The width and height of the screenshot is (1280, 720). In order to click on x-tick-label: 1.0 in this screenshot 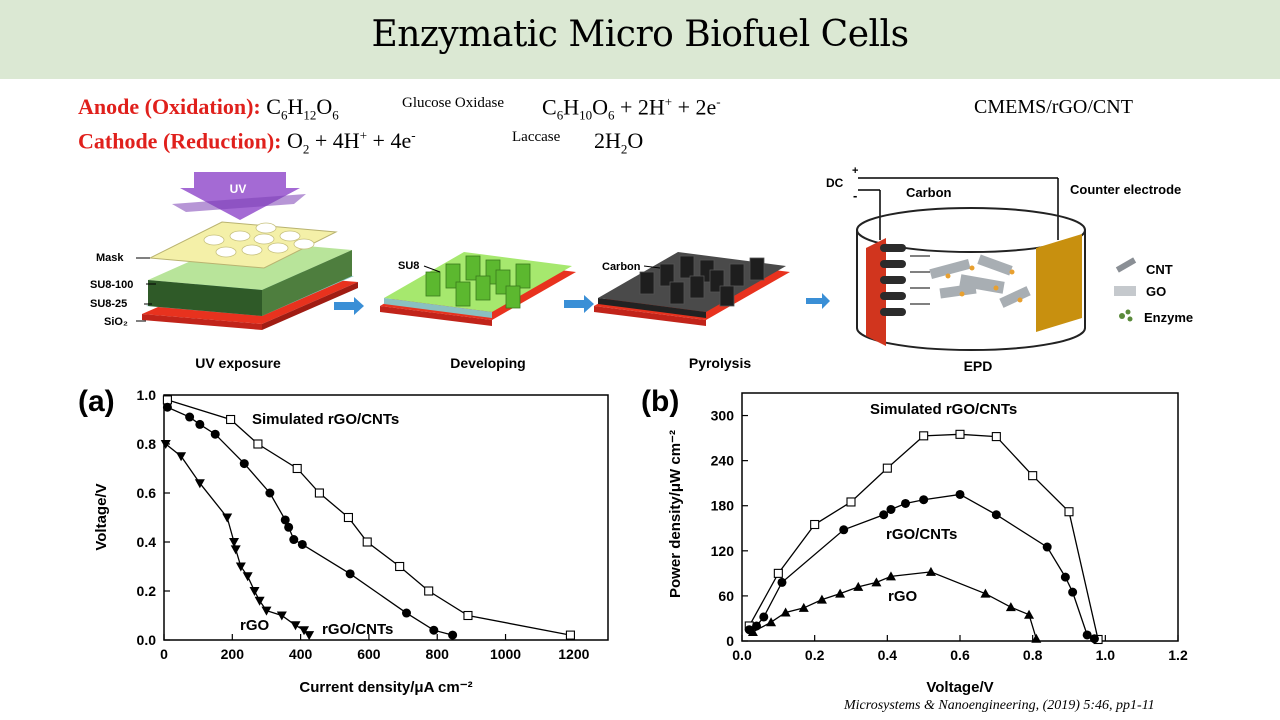, I will do `click(1106, 655)`.